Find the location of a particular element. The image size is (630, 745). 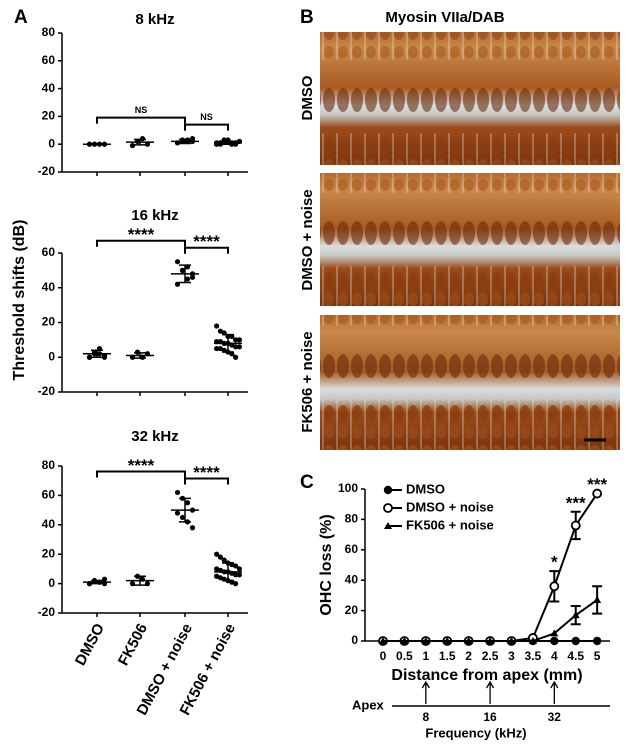

x-tick-label: FK506 is located at coordinates (133, 645).